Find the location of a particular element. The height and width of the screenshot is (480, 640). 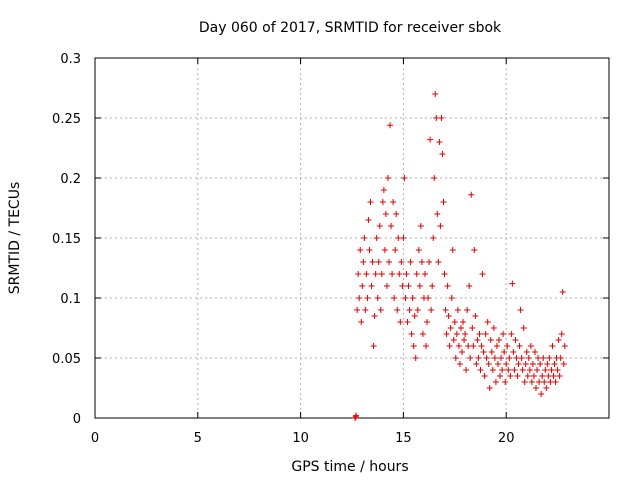

y-tick-label: 0.15 is located at coordinates (66, 239).